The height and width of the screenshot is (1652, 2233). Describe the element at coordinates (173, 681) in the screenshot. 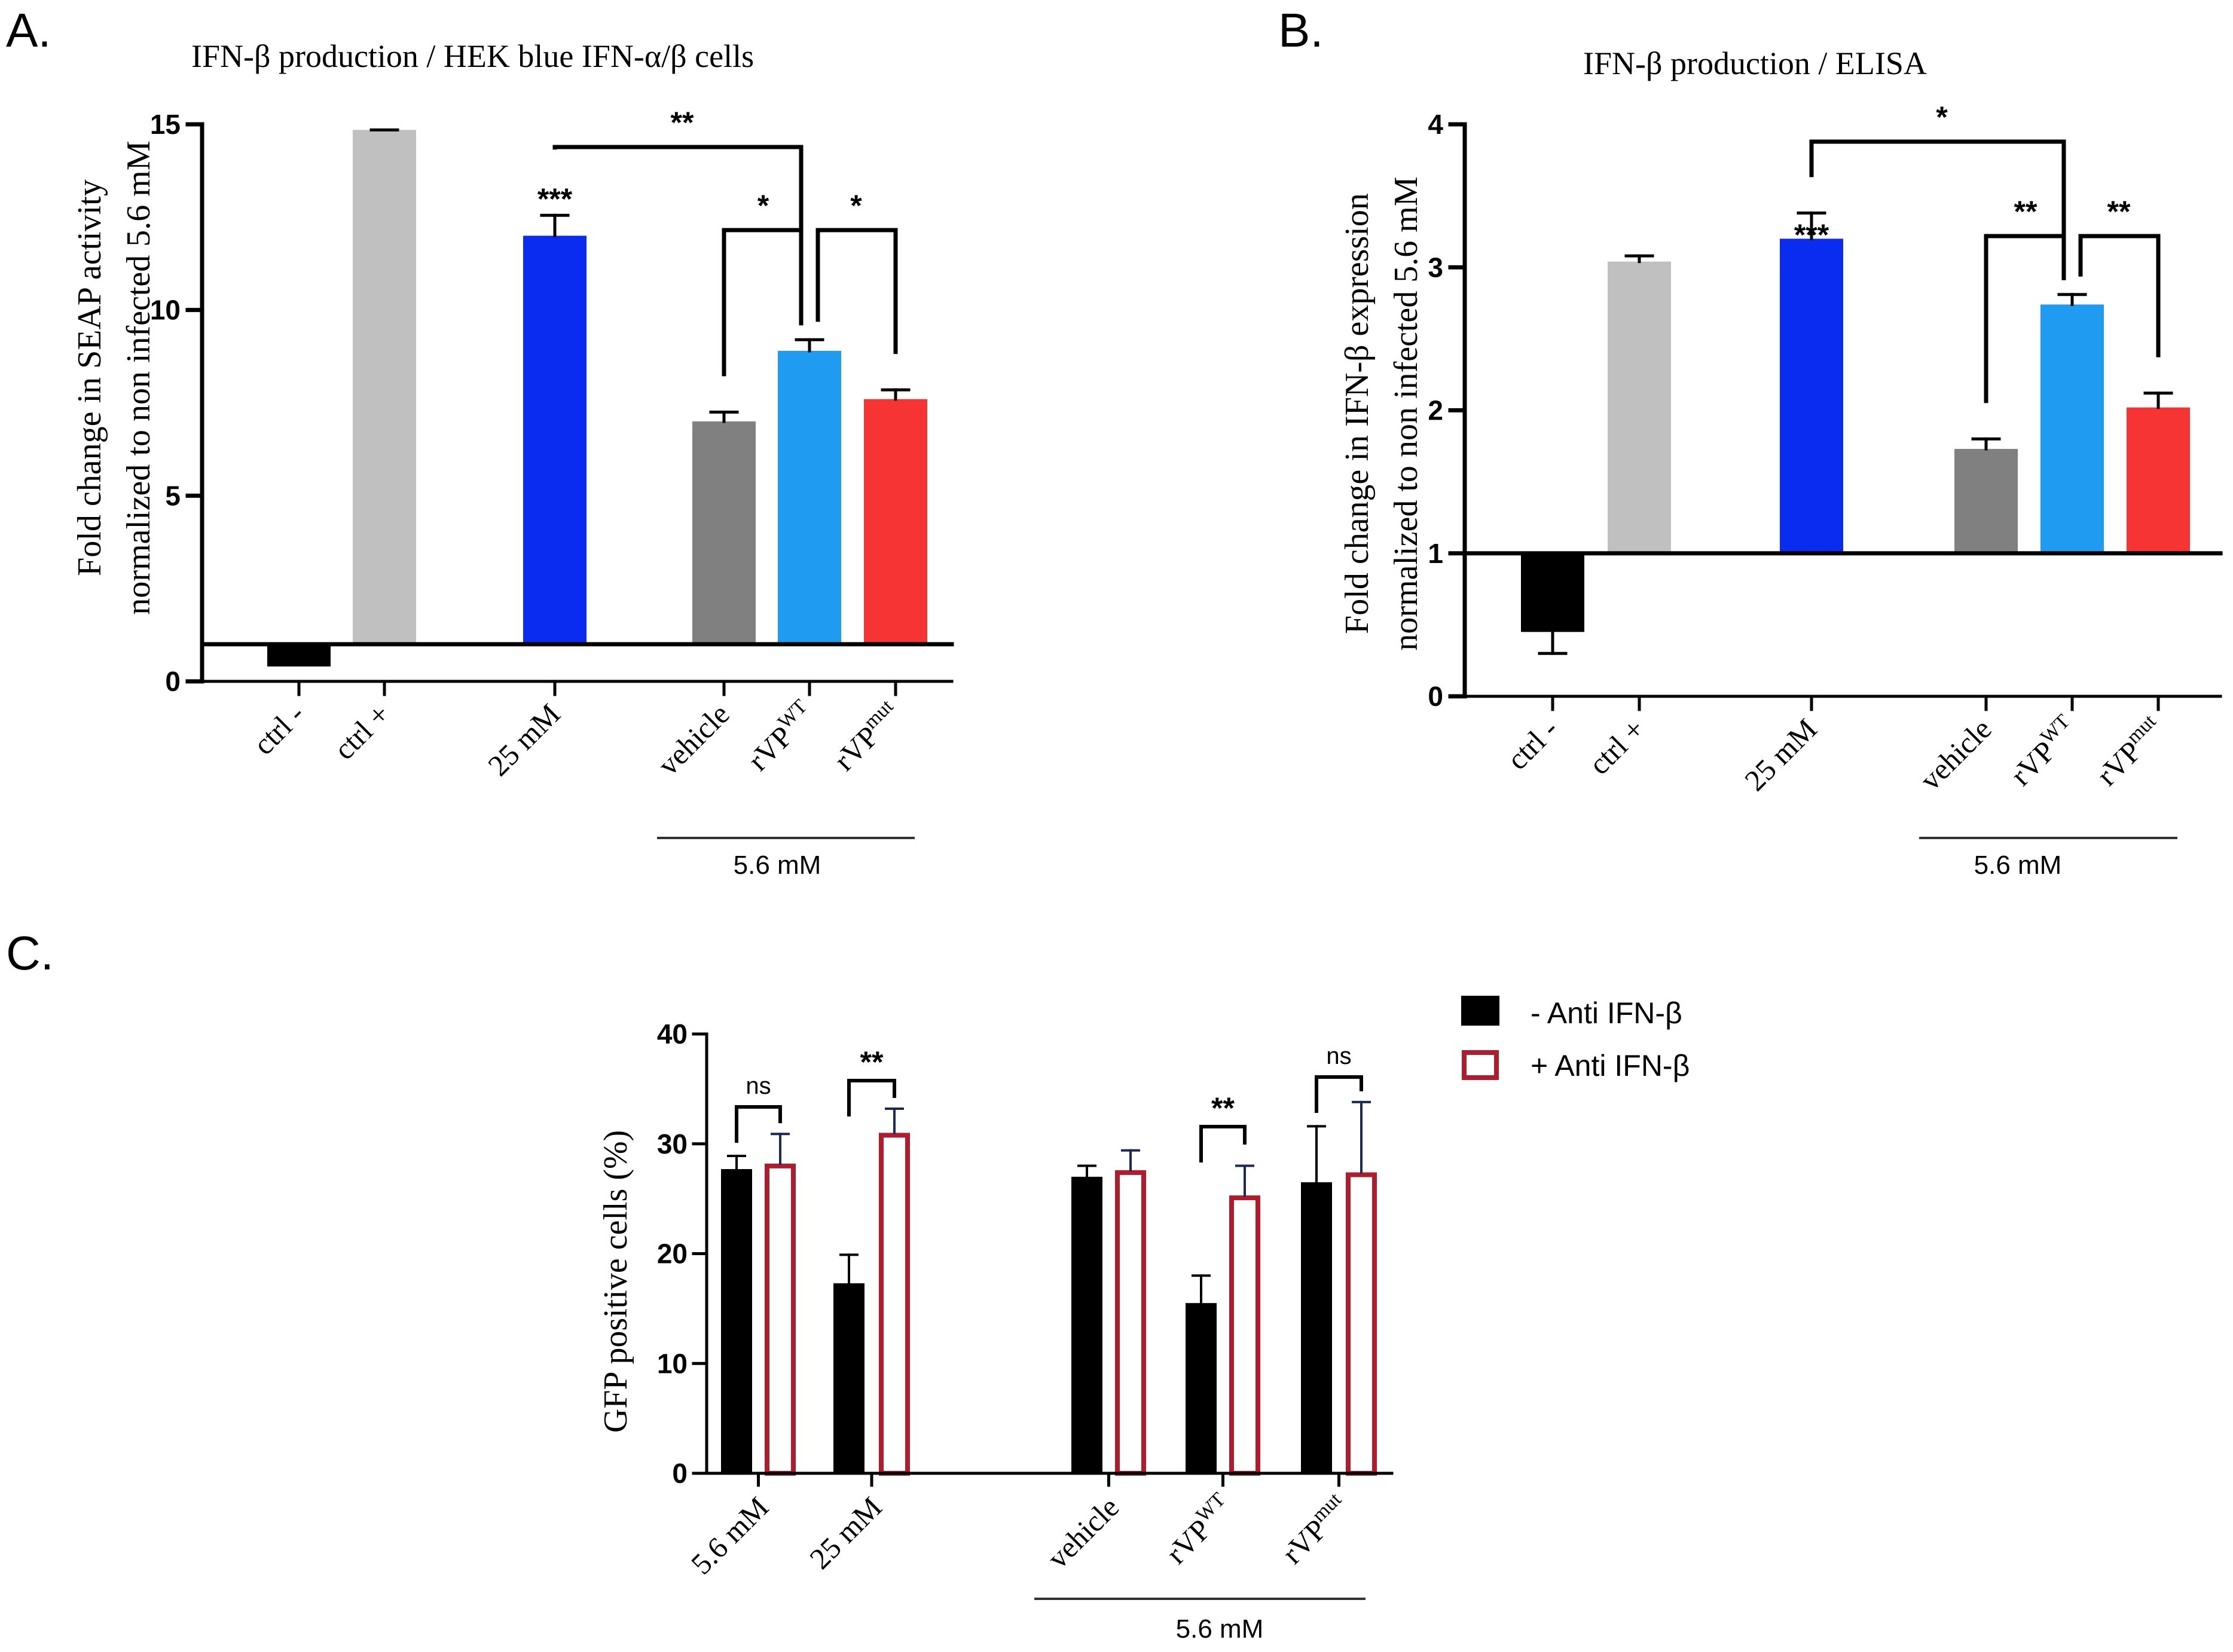

I see `ytick-label-panelA-0: 0` at that location.